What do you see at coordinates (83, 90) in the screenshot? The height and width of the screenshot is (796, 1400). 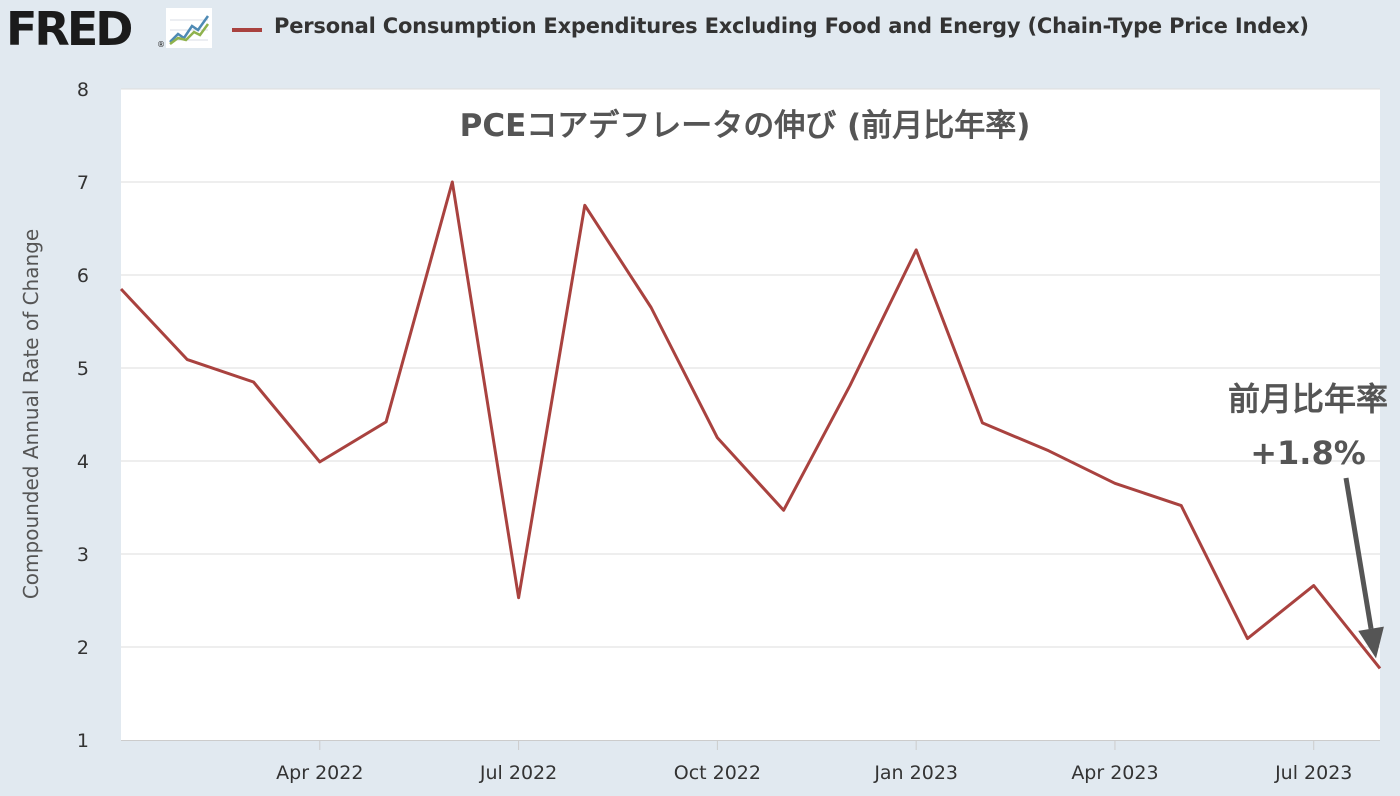 I see `y-tick-label: 8` at bounding box center [83, 90].